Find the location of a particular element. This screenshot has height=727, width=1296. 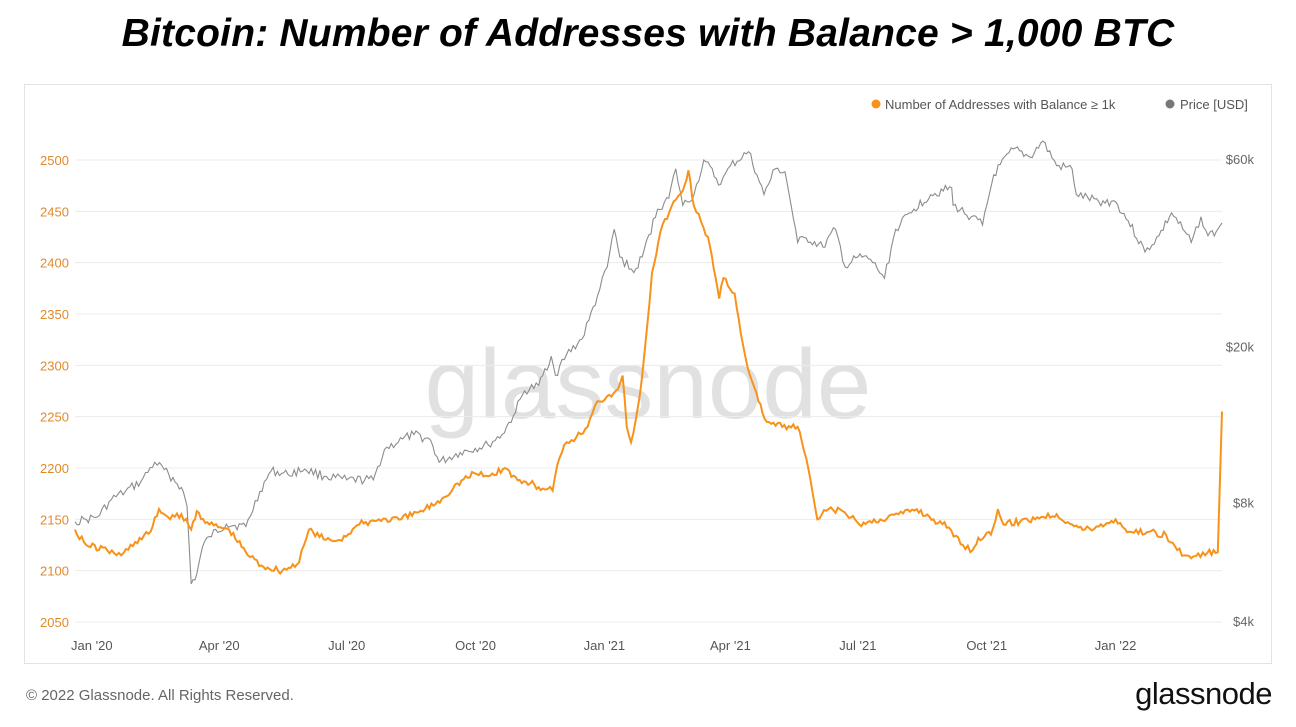

y-left-tick-label: 2050 is located at coordinates (54, 622).